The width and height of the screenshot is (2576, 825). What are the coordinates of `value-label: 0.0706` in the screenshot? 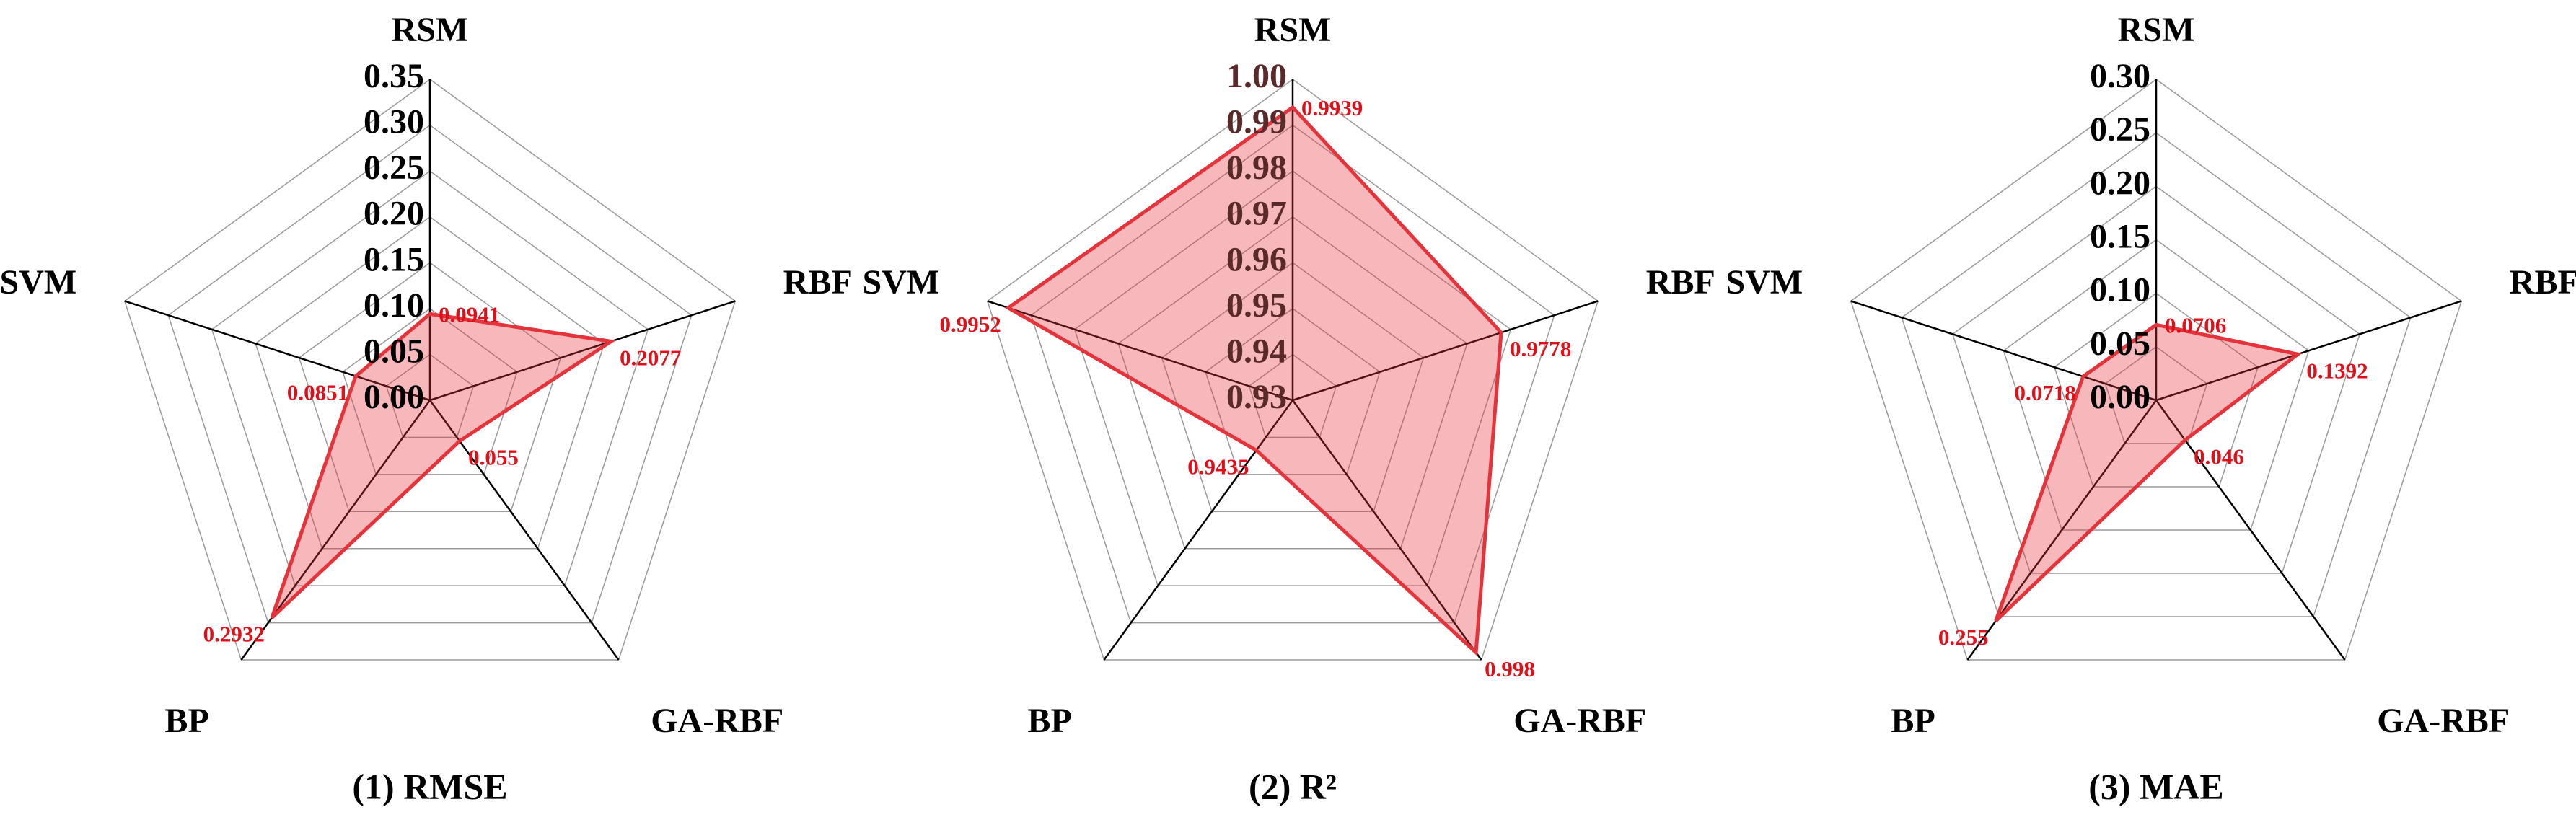 It's located at (2195, 325).